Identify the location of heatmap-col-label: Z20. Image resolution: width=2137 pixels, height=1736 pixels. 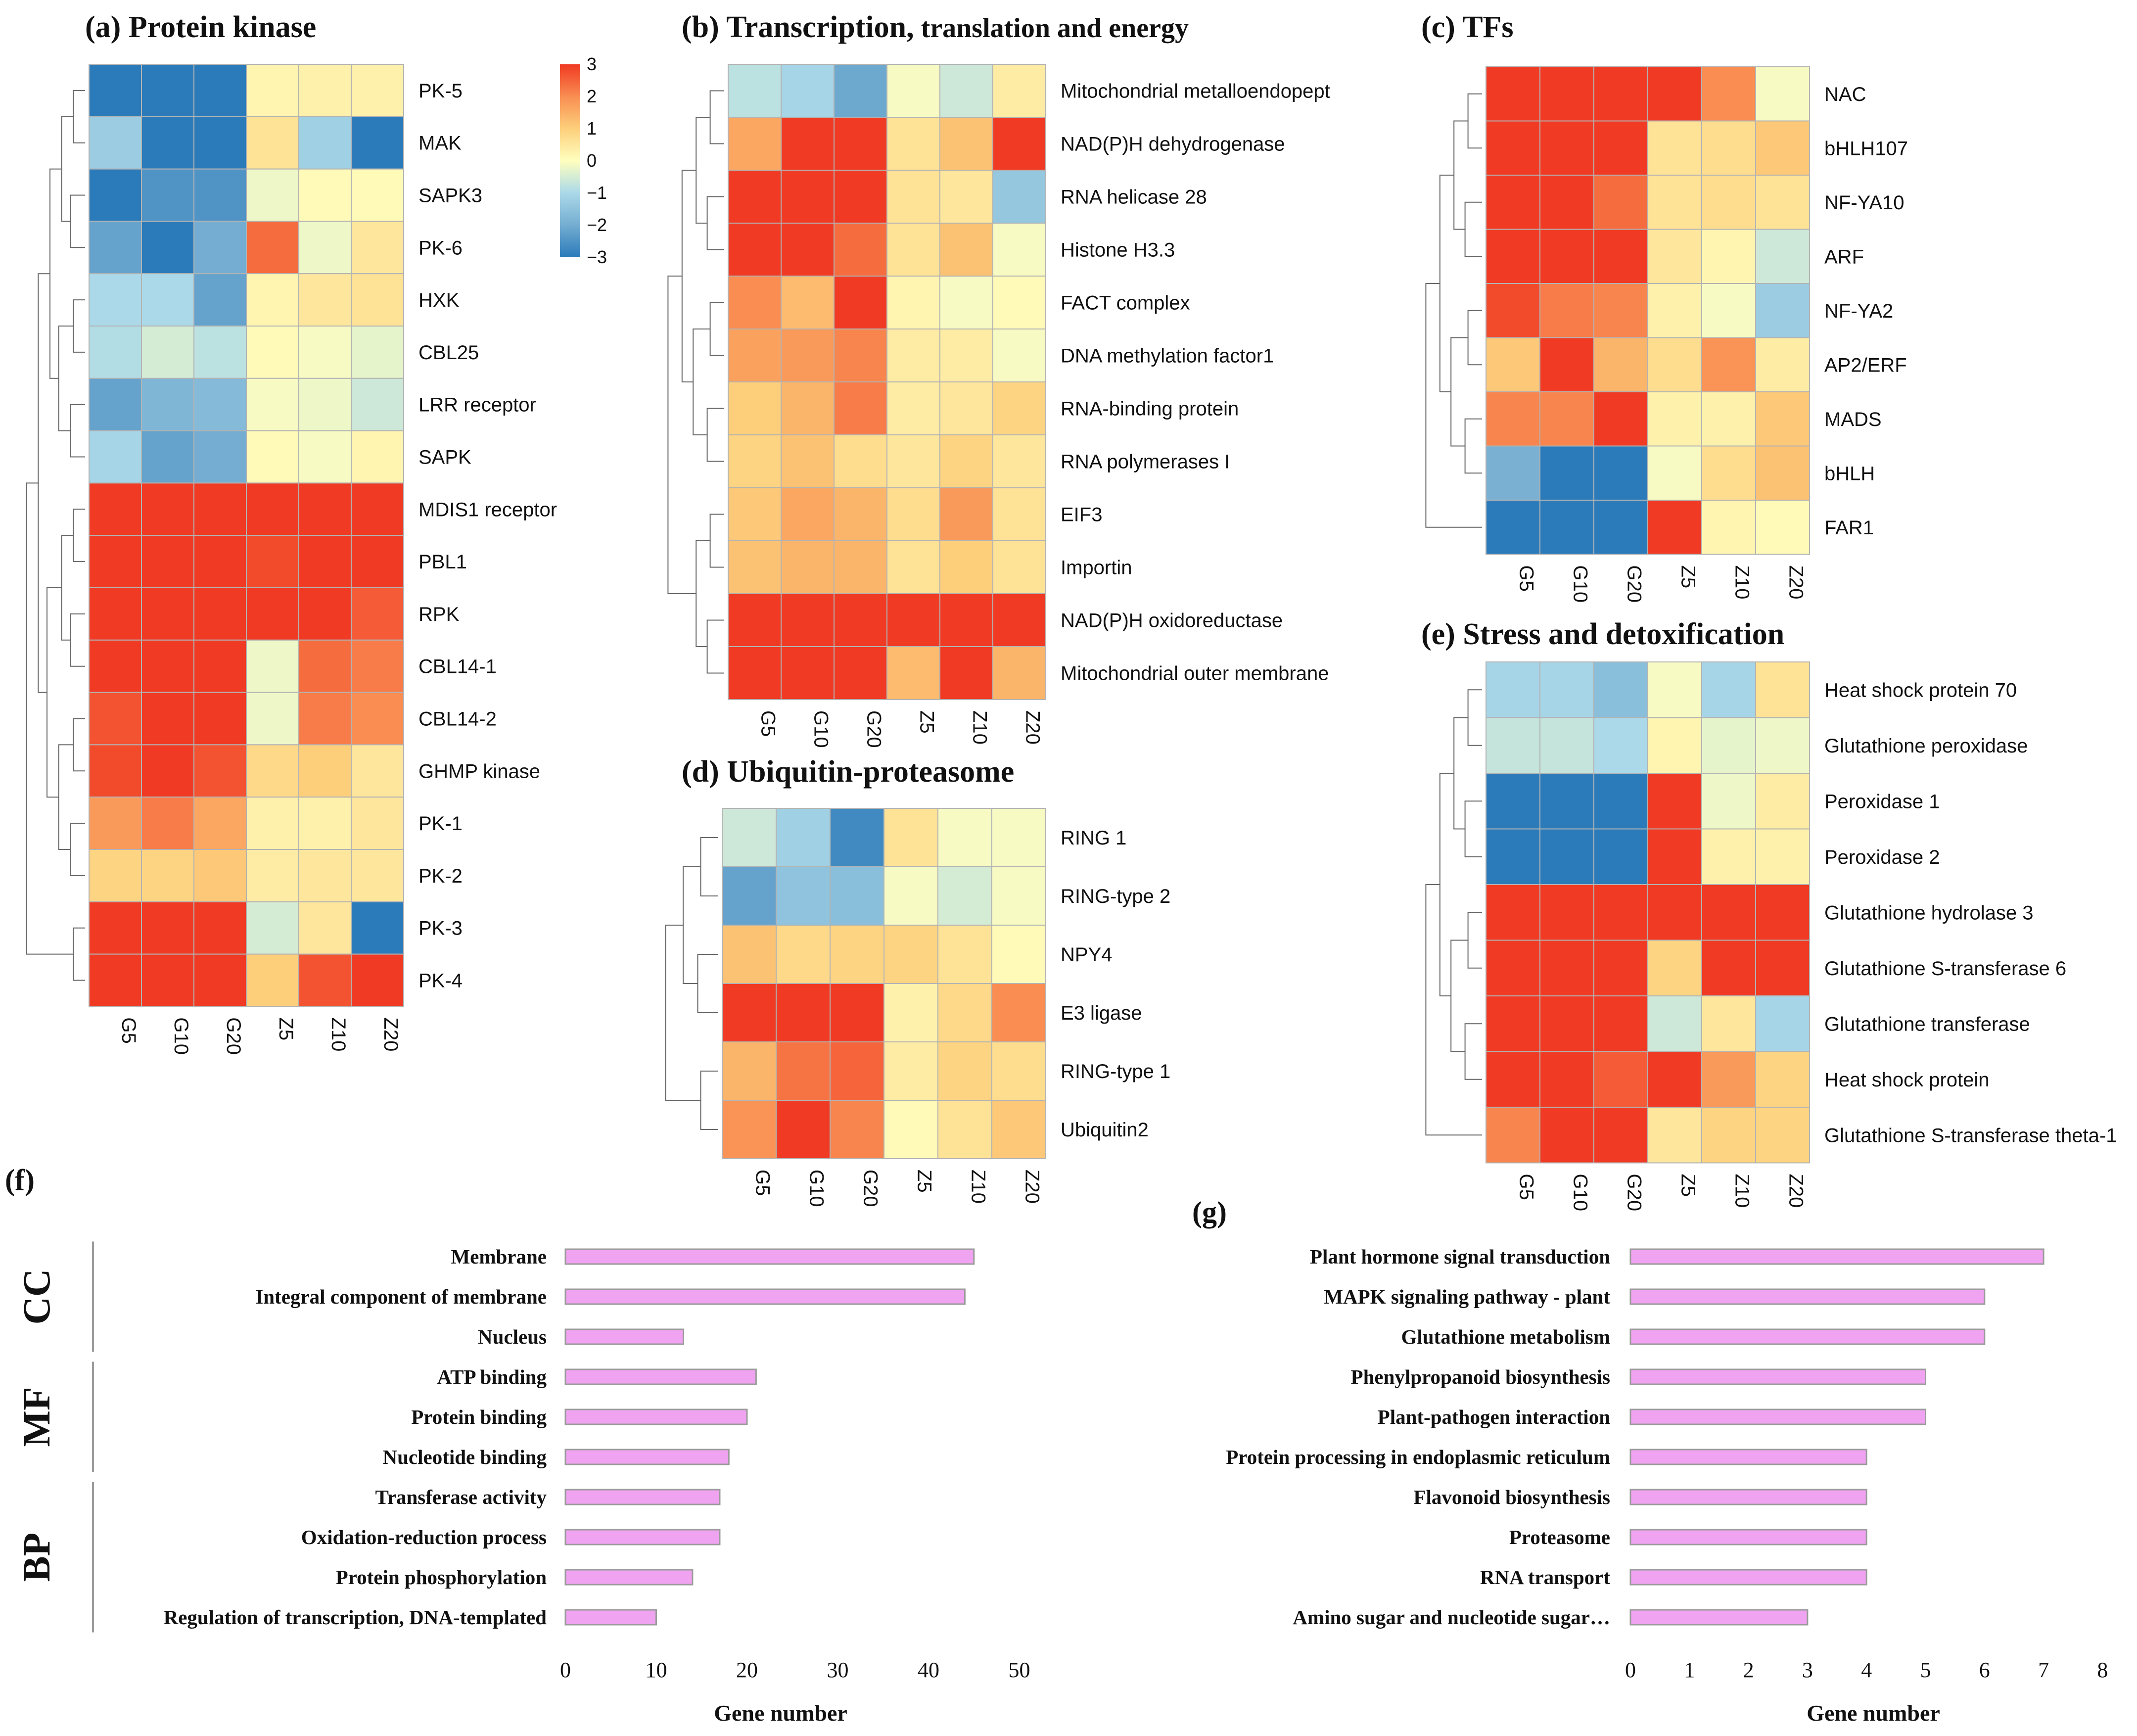
(1796, 1191).